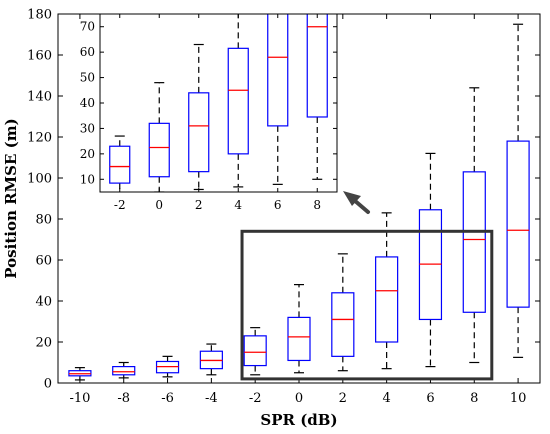 The image size is (550, 434). What do you see at coordinates (238, 205) in the screenshot?
I see `inset-x-tick-label: 4` at bounding box center [238, 205].